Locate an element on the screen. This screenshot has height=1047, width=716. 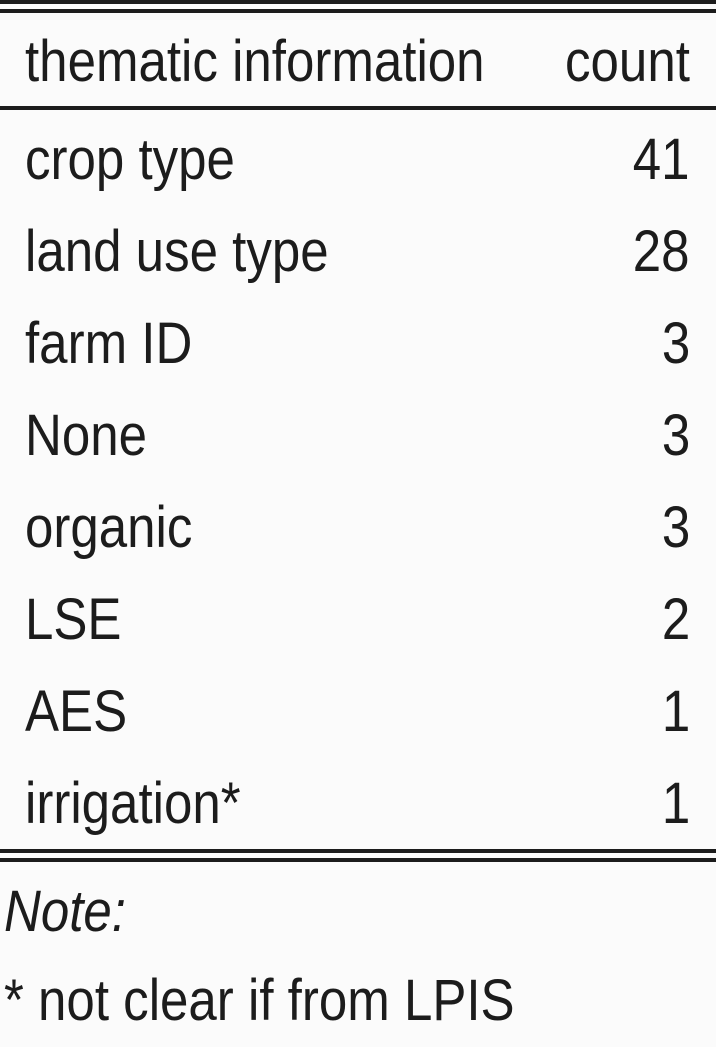
header-count: count is located at coordinates (627, 61).